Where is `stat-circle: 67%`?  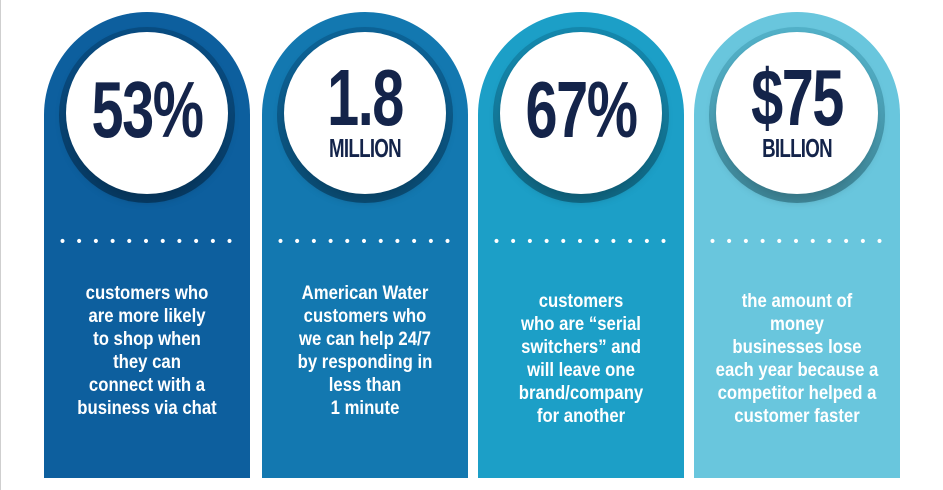
stat-circle: 67% is located at coordinates (581, 113).